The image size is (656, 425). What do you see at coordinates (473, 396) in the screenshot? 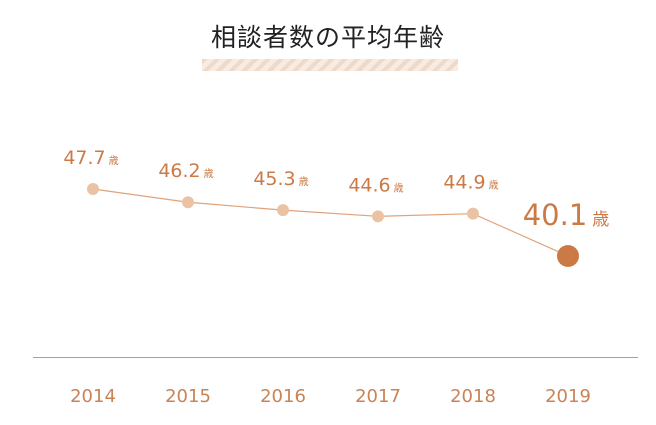
I see `x-tick-label: 2018` at bounding box center [473, 396].